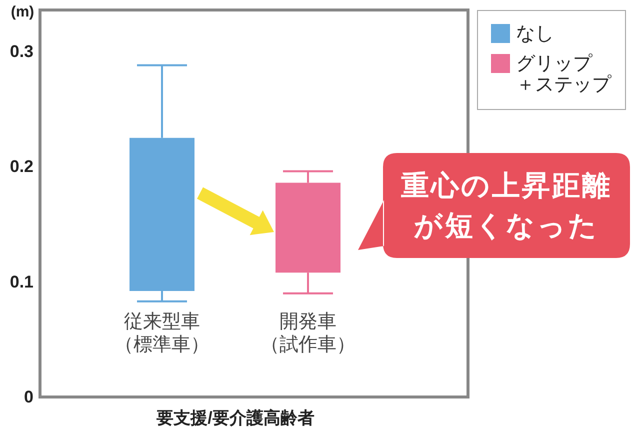 Image resolution: width=640 pixels, height=432 pixels. I want to click on x-tick-label: 開発車（試作車）, so click(308, 334).